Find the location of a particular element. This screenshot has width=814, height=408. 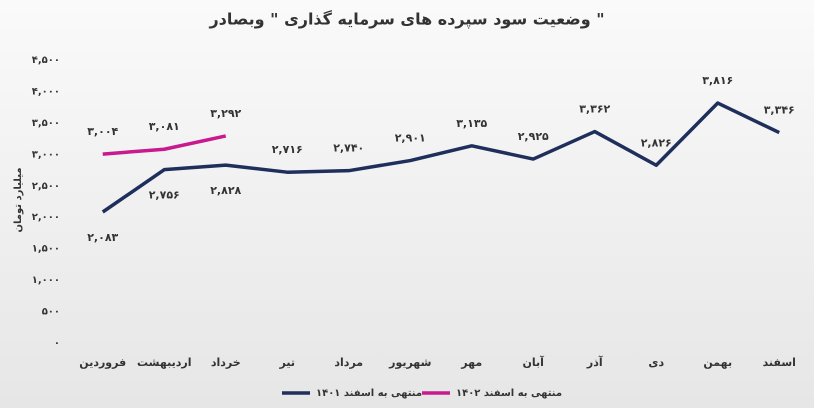

x-tick-label: اسفند is located at coordinates (779, 362).